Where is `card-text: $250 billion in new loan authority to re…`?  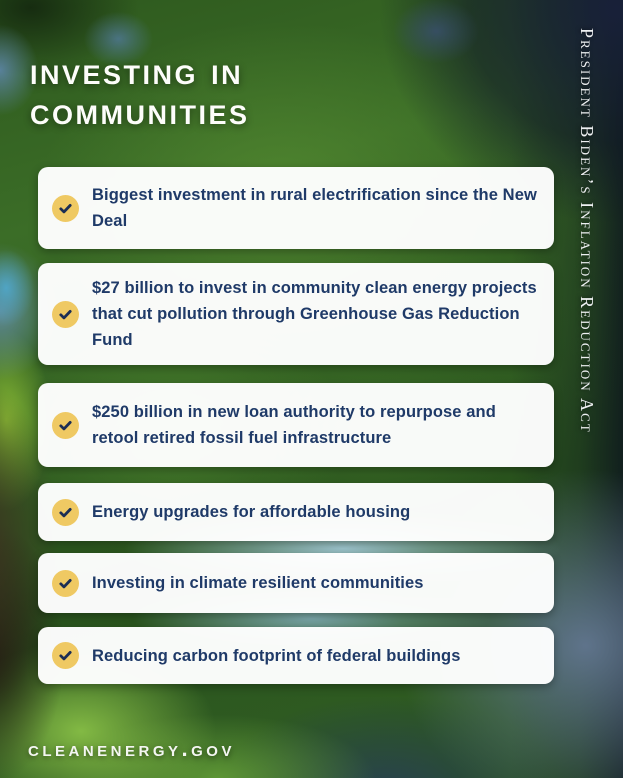 card-text: $250 billion in new loan authority to re… is located at coordinates (294, 425).